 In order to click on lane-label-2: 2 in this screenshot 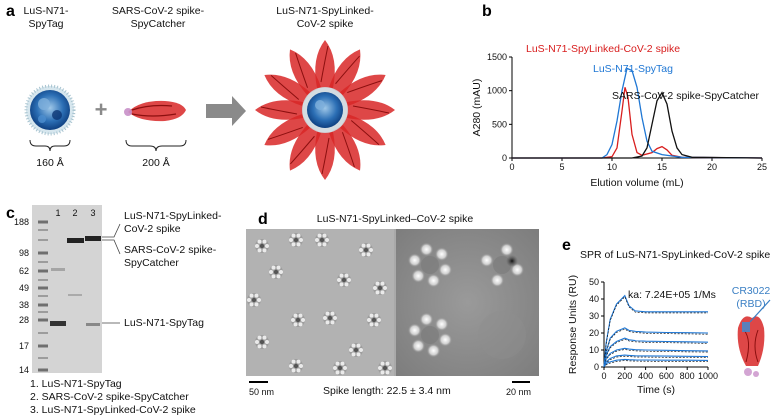, I will do `click(74, 213)`.